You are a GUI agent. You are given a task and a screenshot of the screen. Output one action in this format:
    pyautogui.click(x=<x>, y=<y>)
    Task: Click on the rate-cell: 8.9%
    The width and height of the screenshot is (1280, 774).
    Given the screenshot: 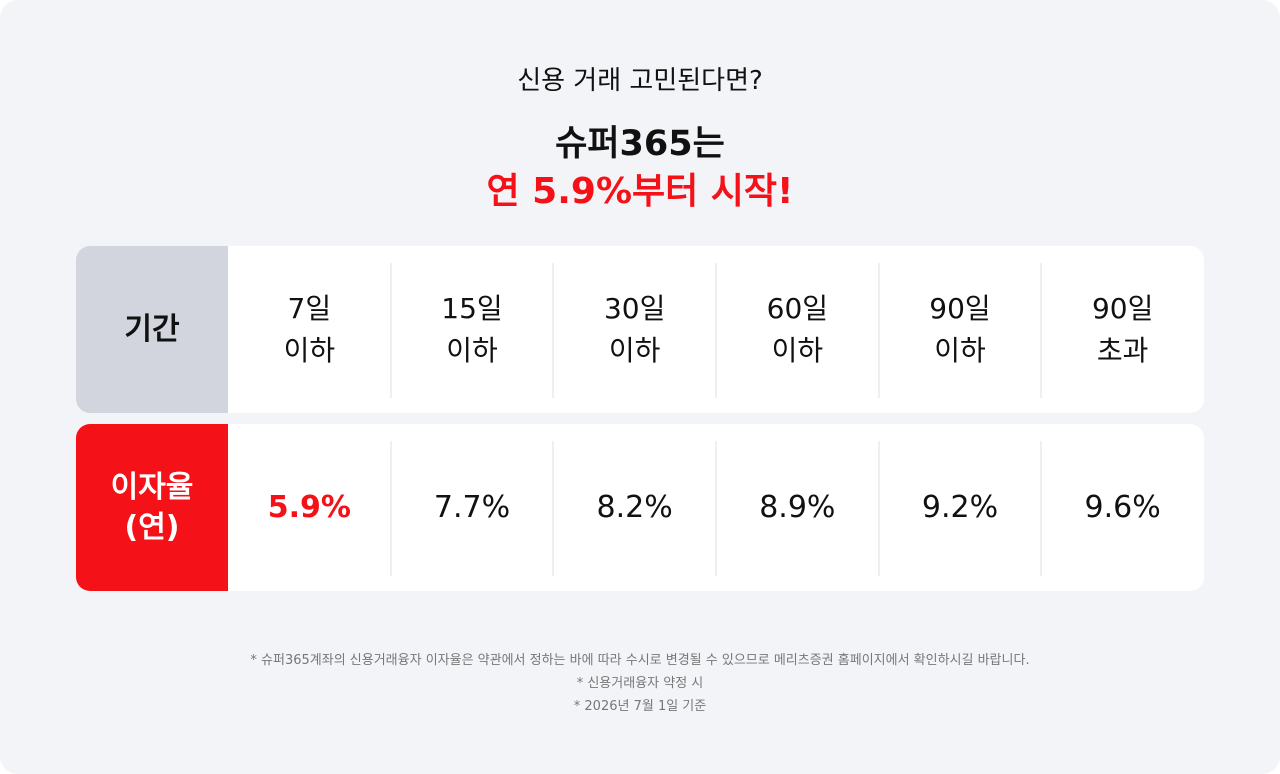 What is the action you would take?
    pyautogui.click(x=797, y=507)
    